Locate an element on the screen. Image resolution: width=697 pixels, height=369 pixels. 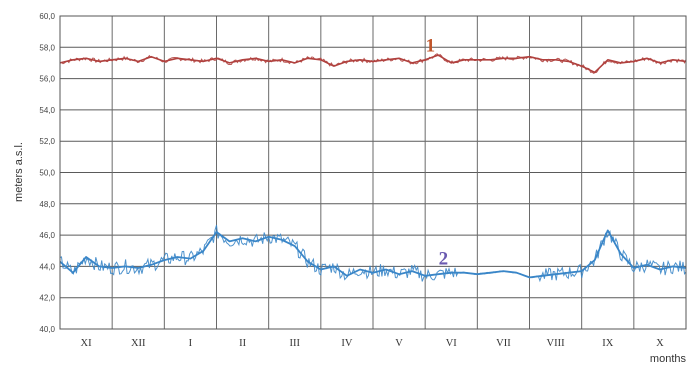
x-tick-label: X is located at coordinates (660, 343).